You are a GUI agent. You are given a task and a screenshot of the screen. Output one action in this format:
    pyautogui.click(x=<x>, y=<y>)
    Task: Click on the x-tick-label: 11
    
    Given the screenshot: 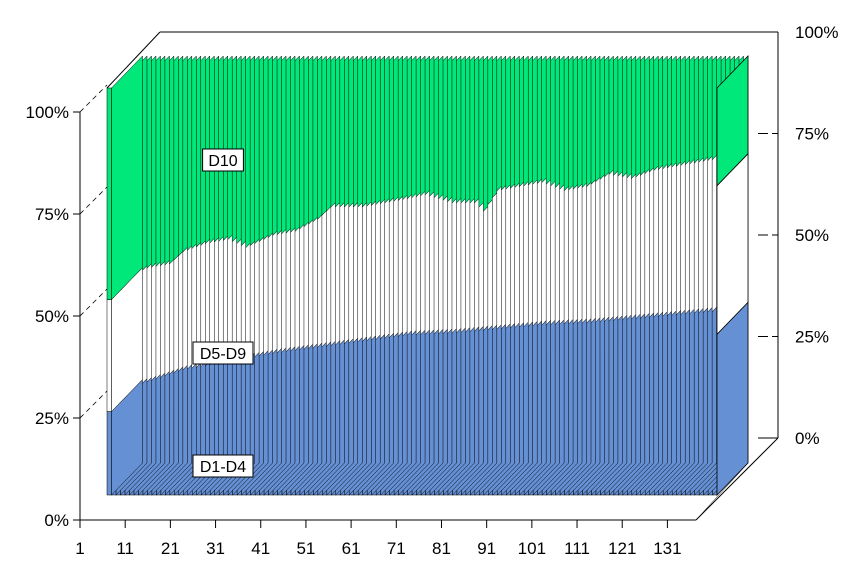 What is the action you would take?
    pyautogui.click(x=125, y=548)
    